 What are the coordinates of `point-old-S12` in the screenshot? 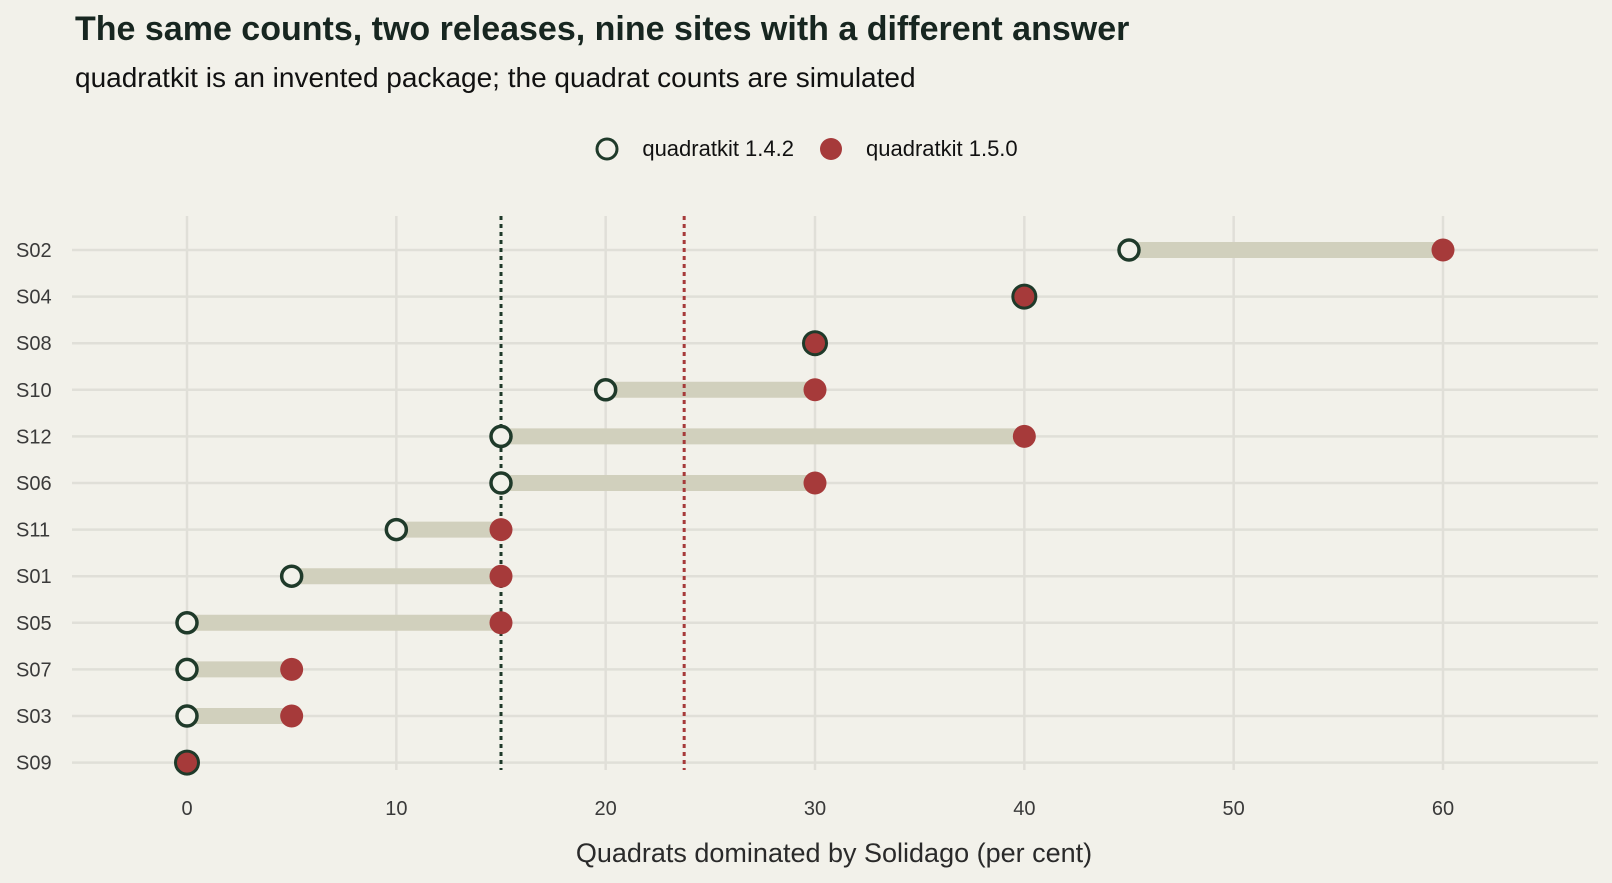 It's located at (501, 436).